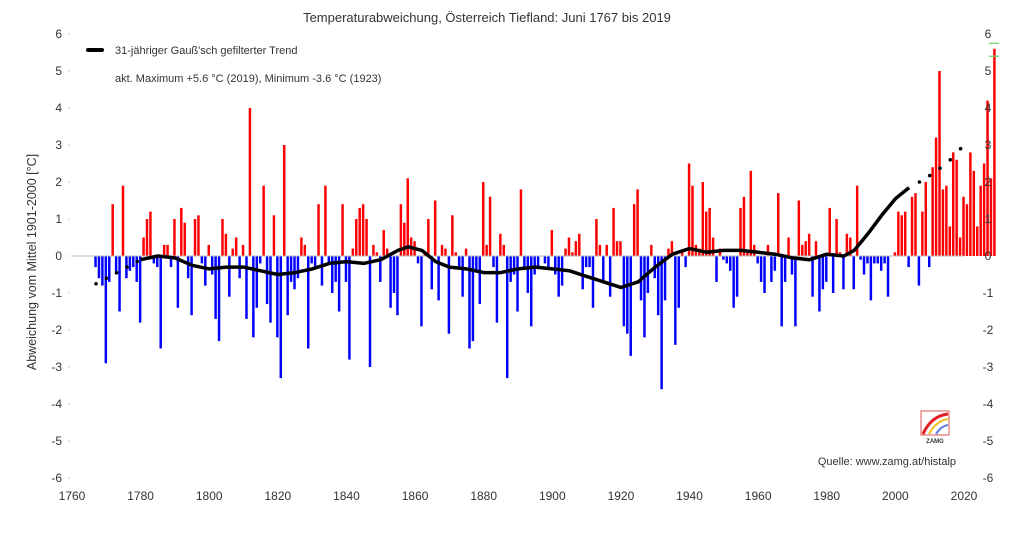 This screenshot has height=535, width=1015. I want to click on bar-1909, so click(582, 273).